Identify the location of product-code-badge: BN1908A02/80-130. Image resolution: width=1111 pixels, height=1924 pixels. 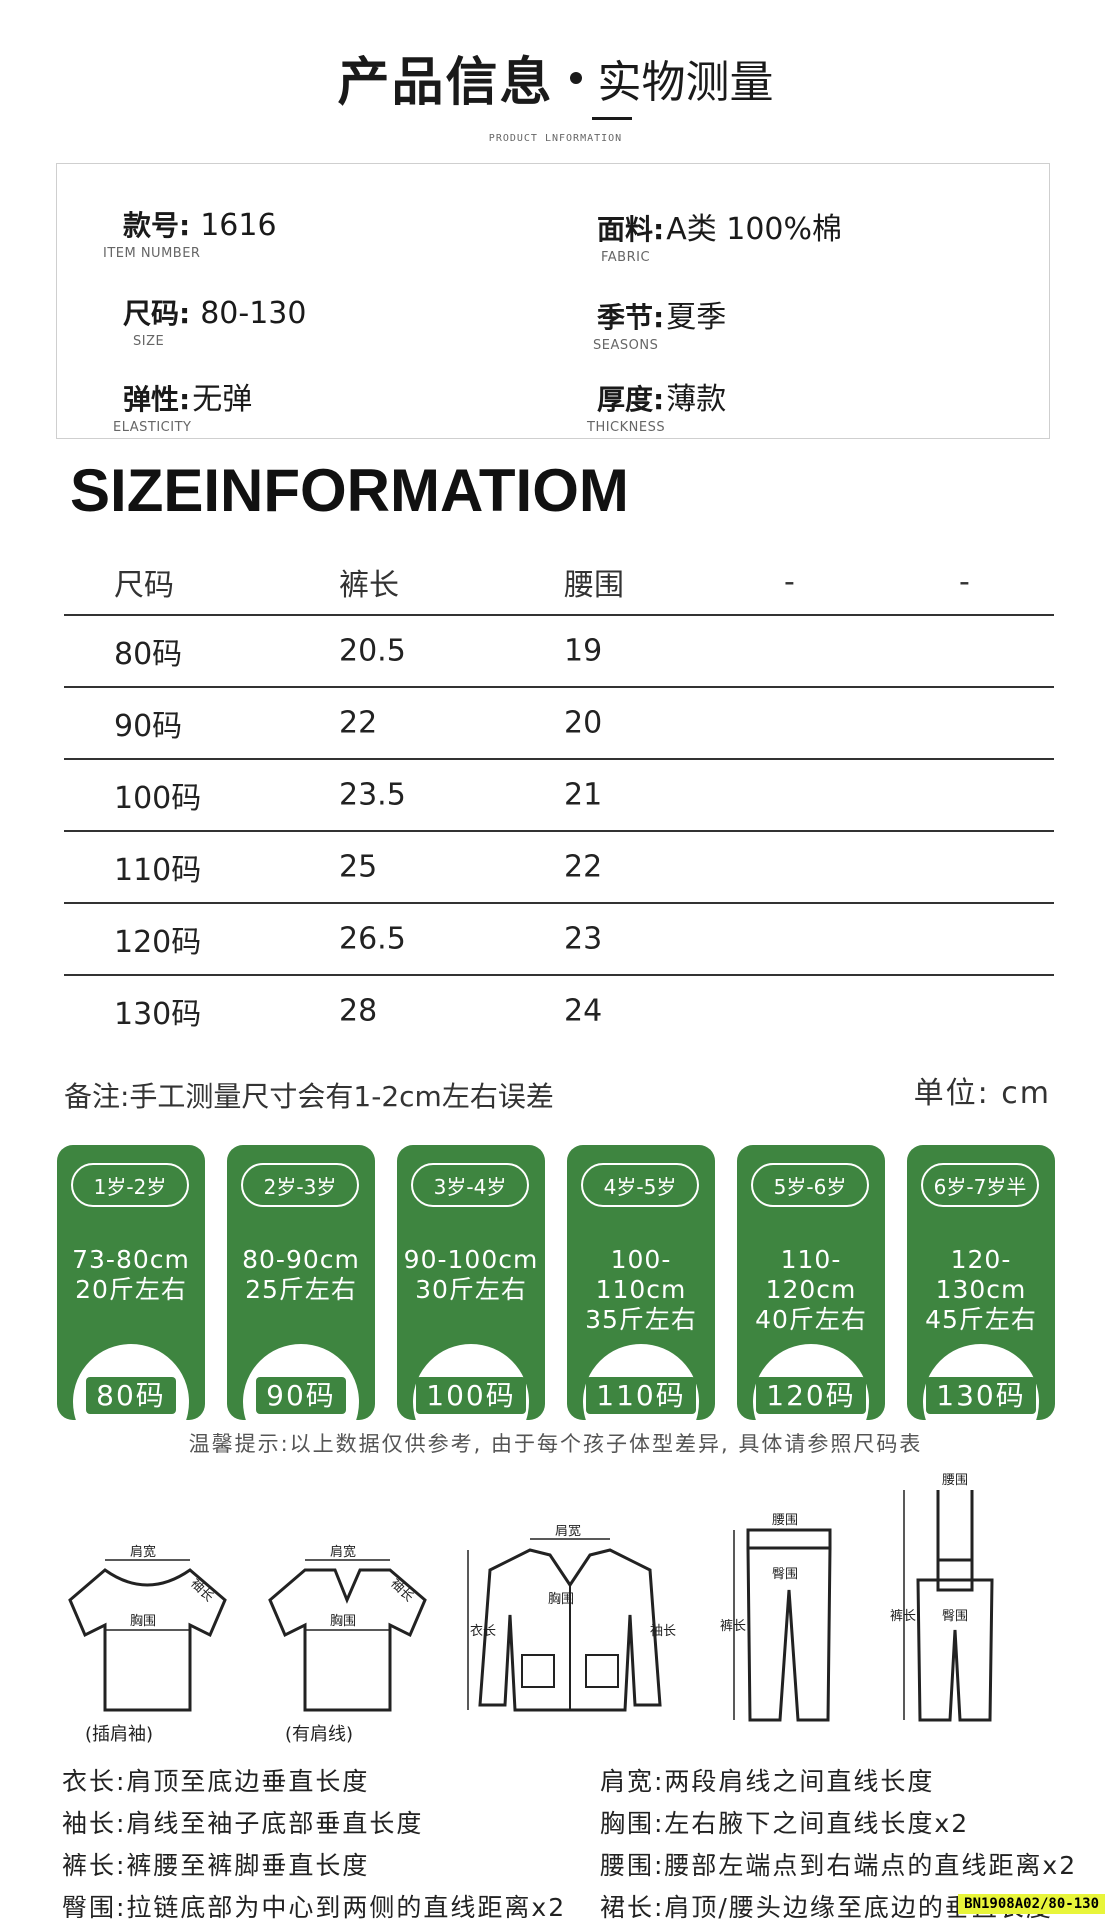
(1031, 1904).